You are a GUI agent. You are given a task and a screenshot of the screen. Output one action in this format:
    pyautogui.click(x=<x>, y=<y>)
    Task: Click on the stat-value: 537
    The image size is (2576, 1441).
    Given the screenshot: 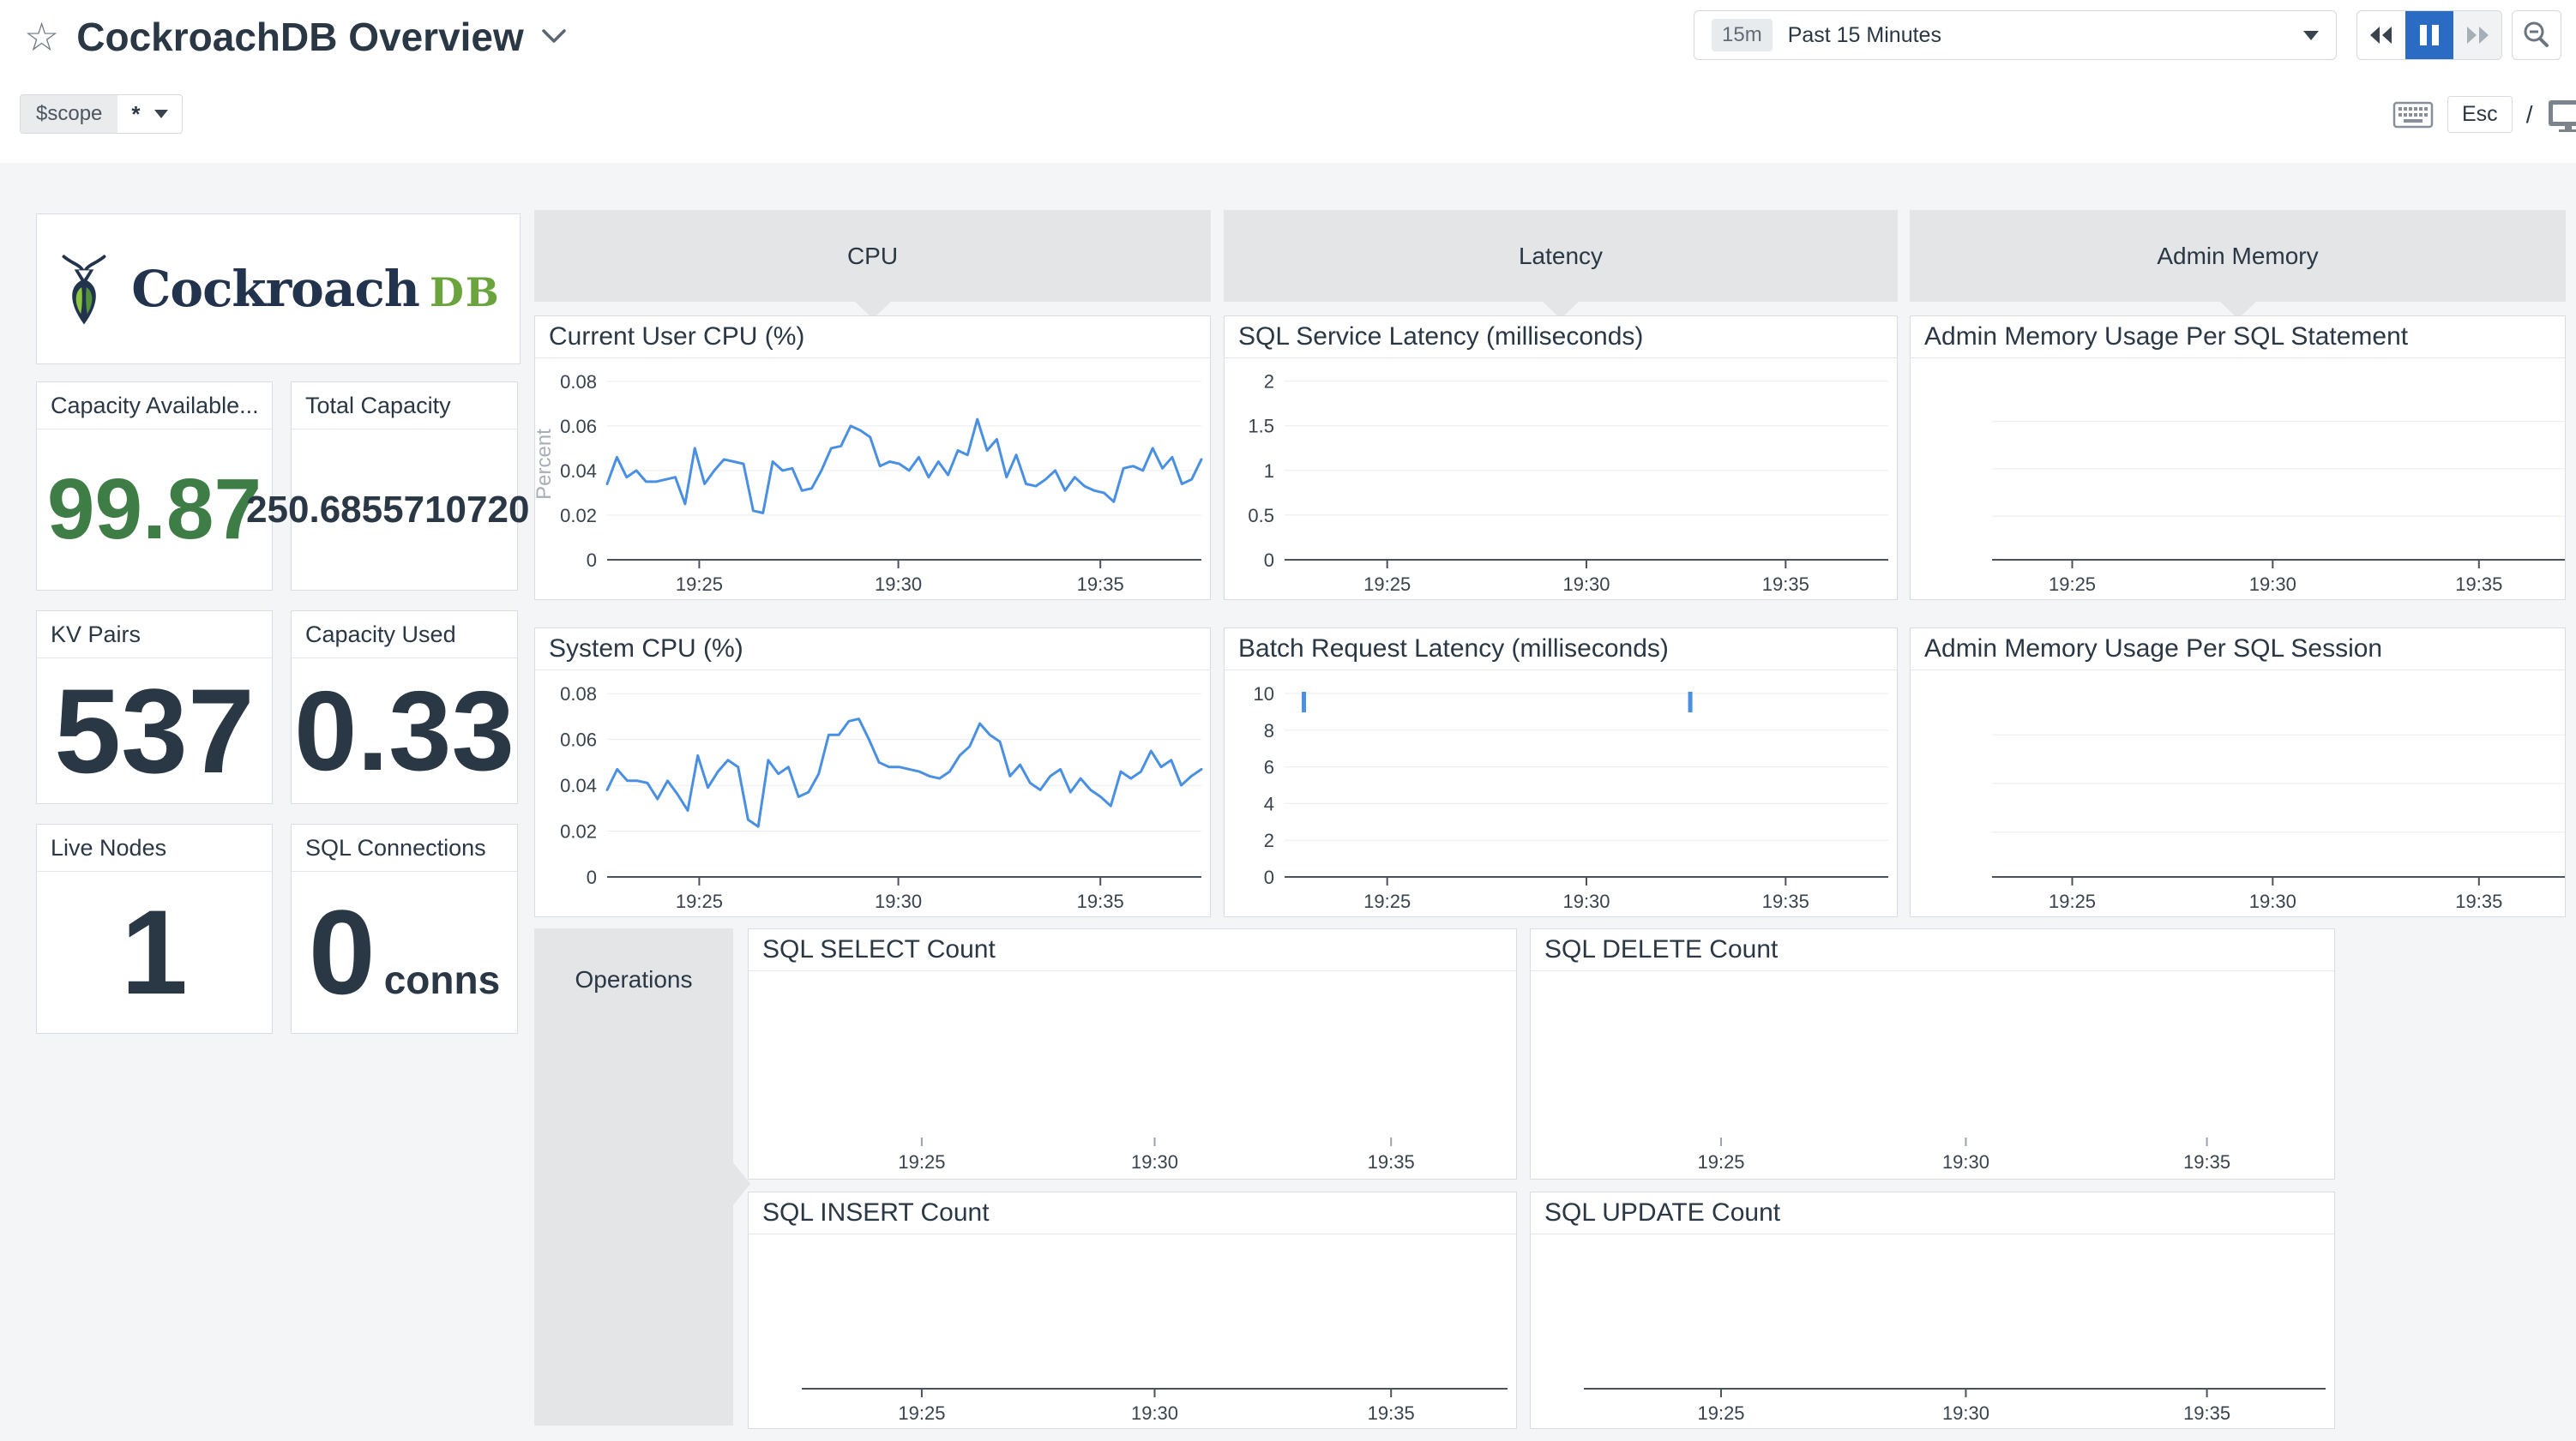 What is the action you would take?
    pyautogui.click(x=154, y=730)
    